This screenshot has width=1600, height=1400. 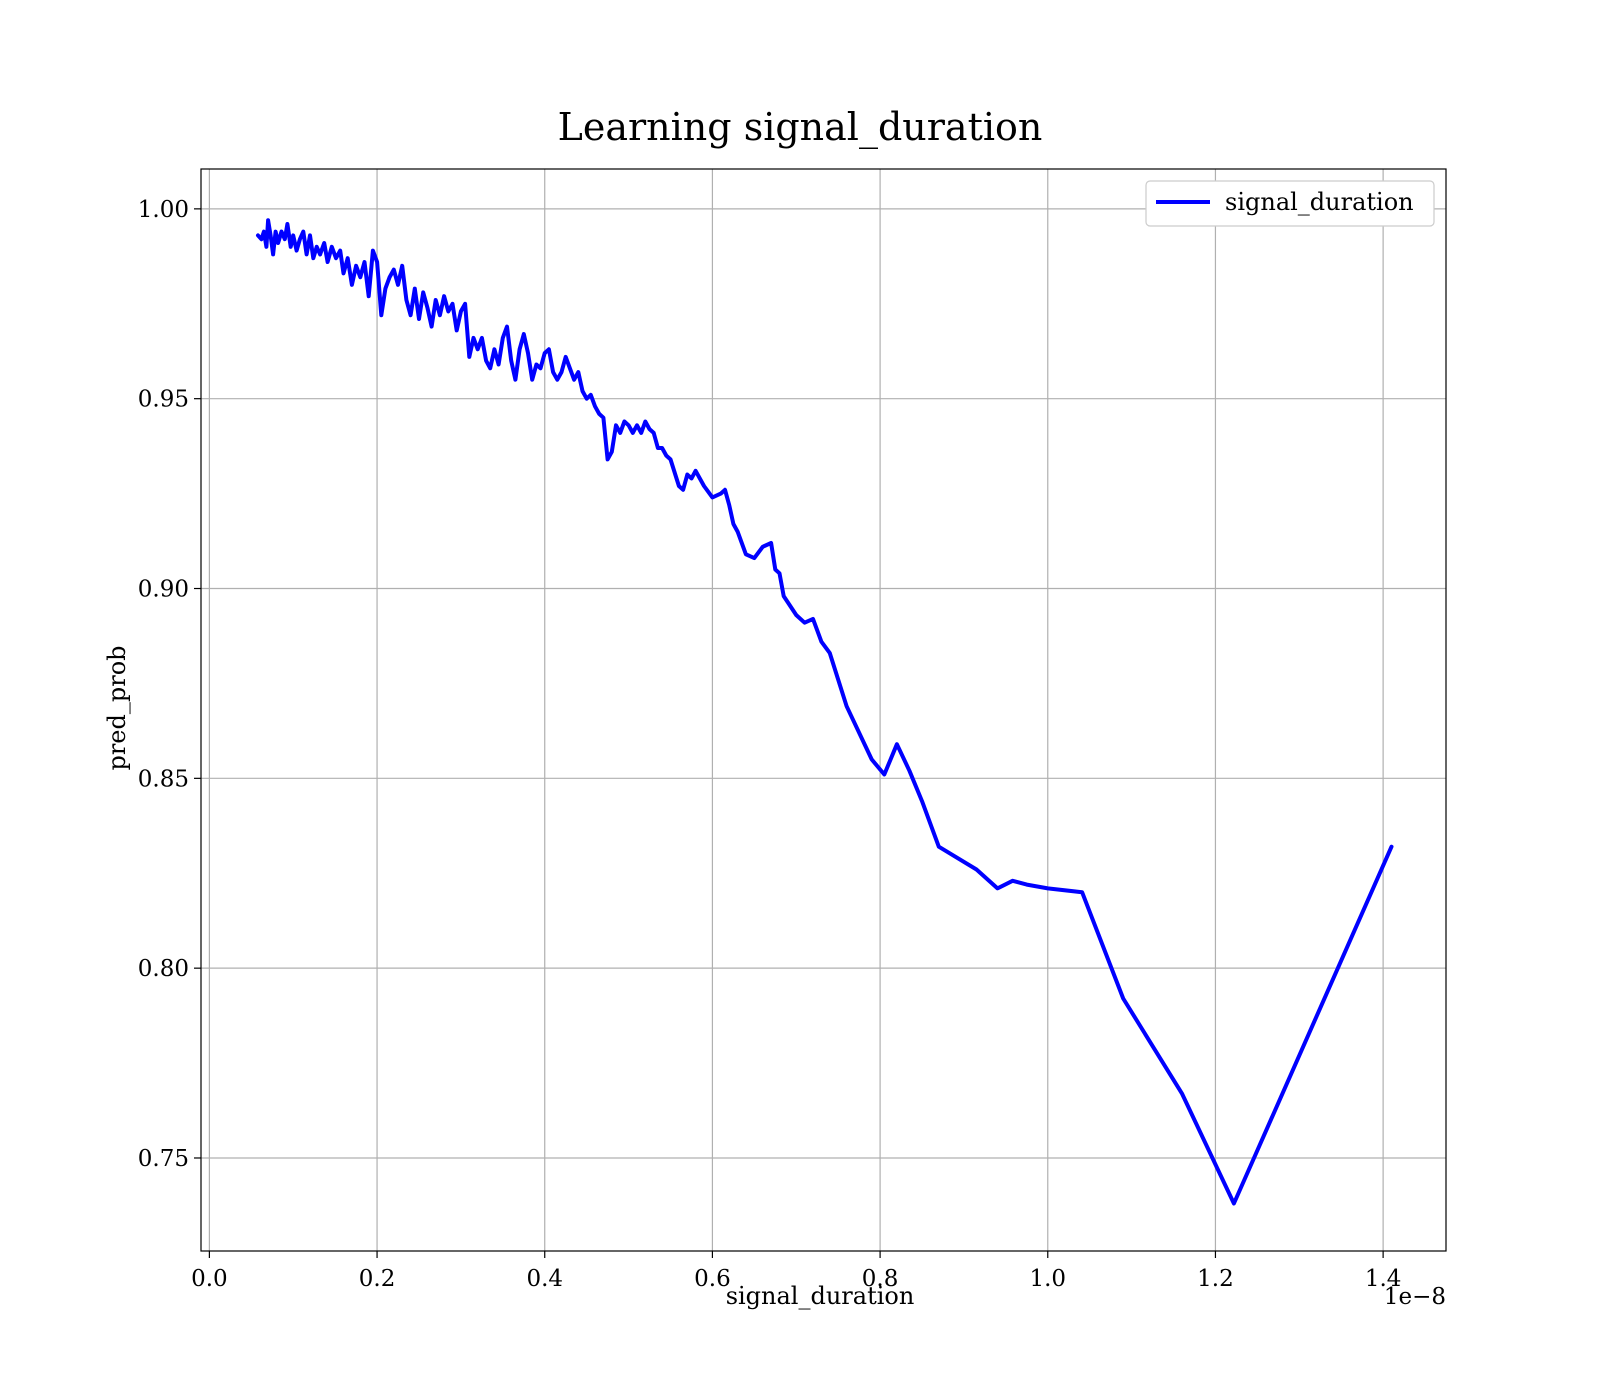 What do you see at coordinates (163, 779) in the screenshot?
I see `y-tick-label: 0.85` at bounding box center [163, 779].